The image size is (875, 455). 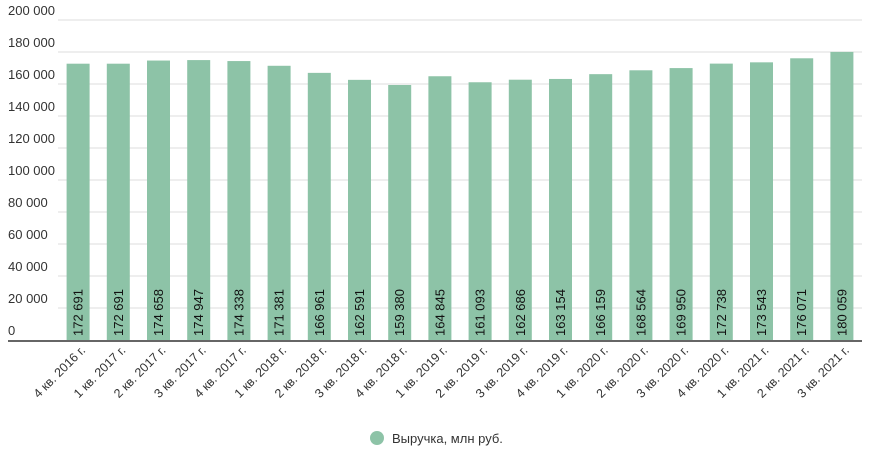 I want to click on y-tick-label: 160 000, so click(x=31, y=74).